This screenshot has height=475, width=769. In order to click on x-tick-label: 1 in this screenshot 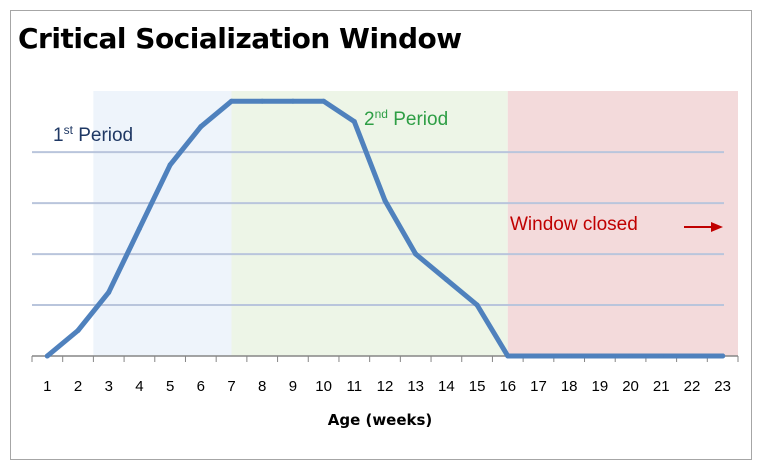, I will do `click(47, 386)`.